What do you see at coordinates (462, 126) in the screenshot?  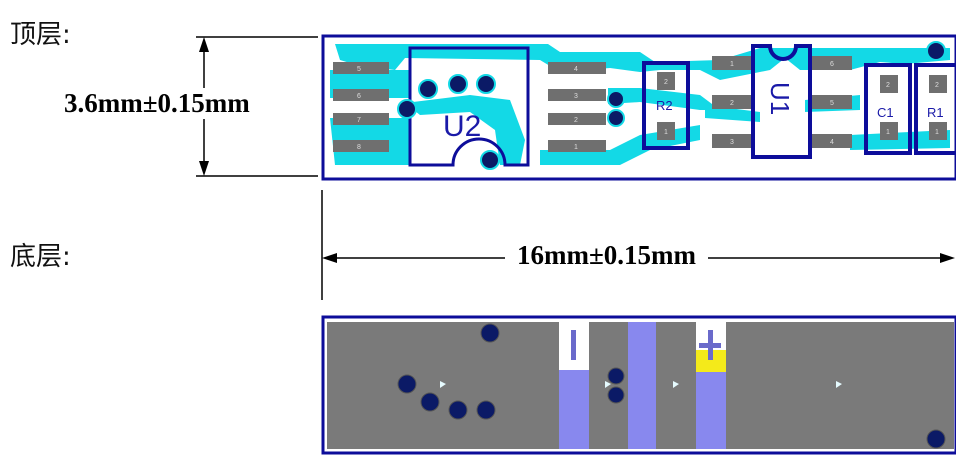 I see `u2-label: U2` at bounding box center [462, 126].